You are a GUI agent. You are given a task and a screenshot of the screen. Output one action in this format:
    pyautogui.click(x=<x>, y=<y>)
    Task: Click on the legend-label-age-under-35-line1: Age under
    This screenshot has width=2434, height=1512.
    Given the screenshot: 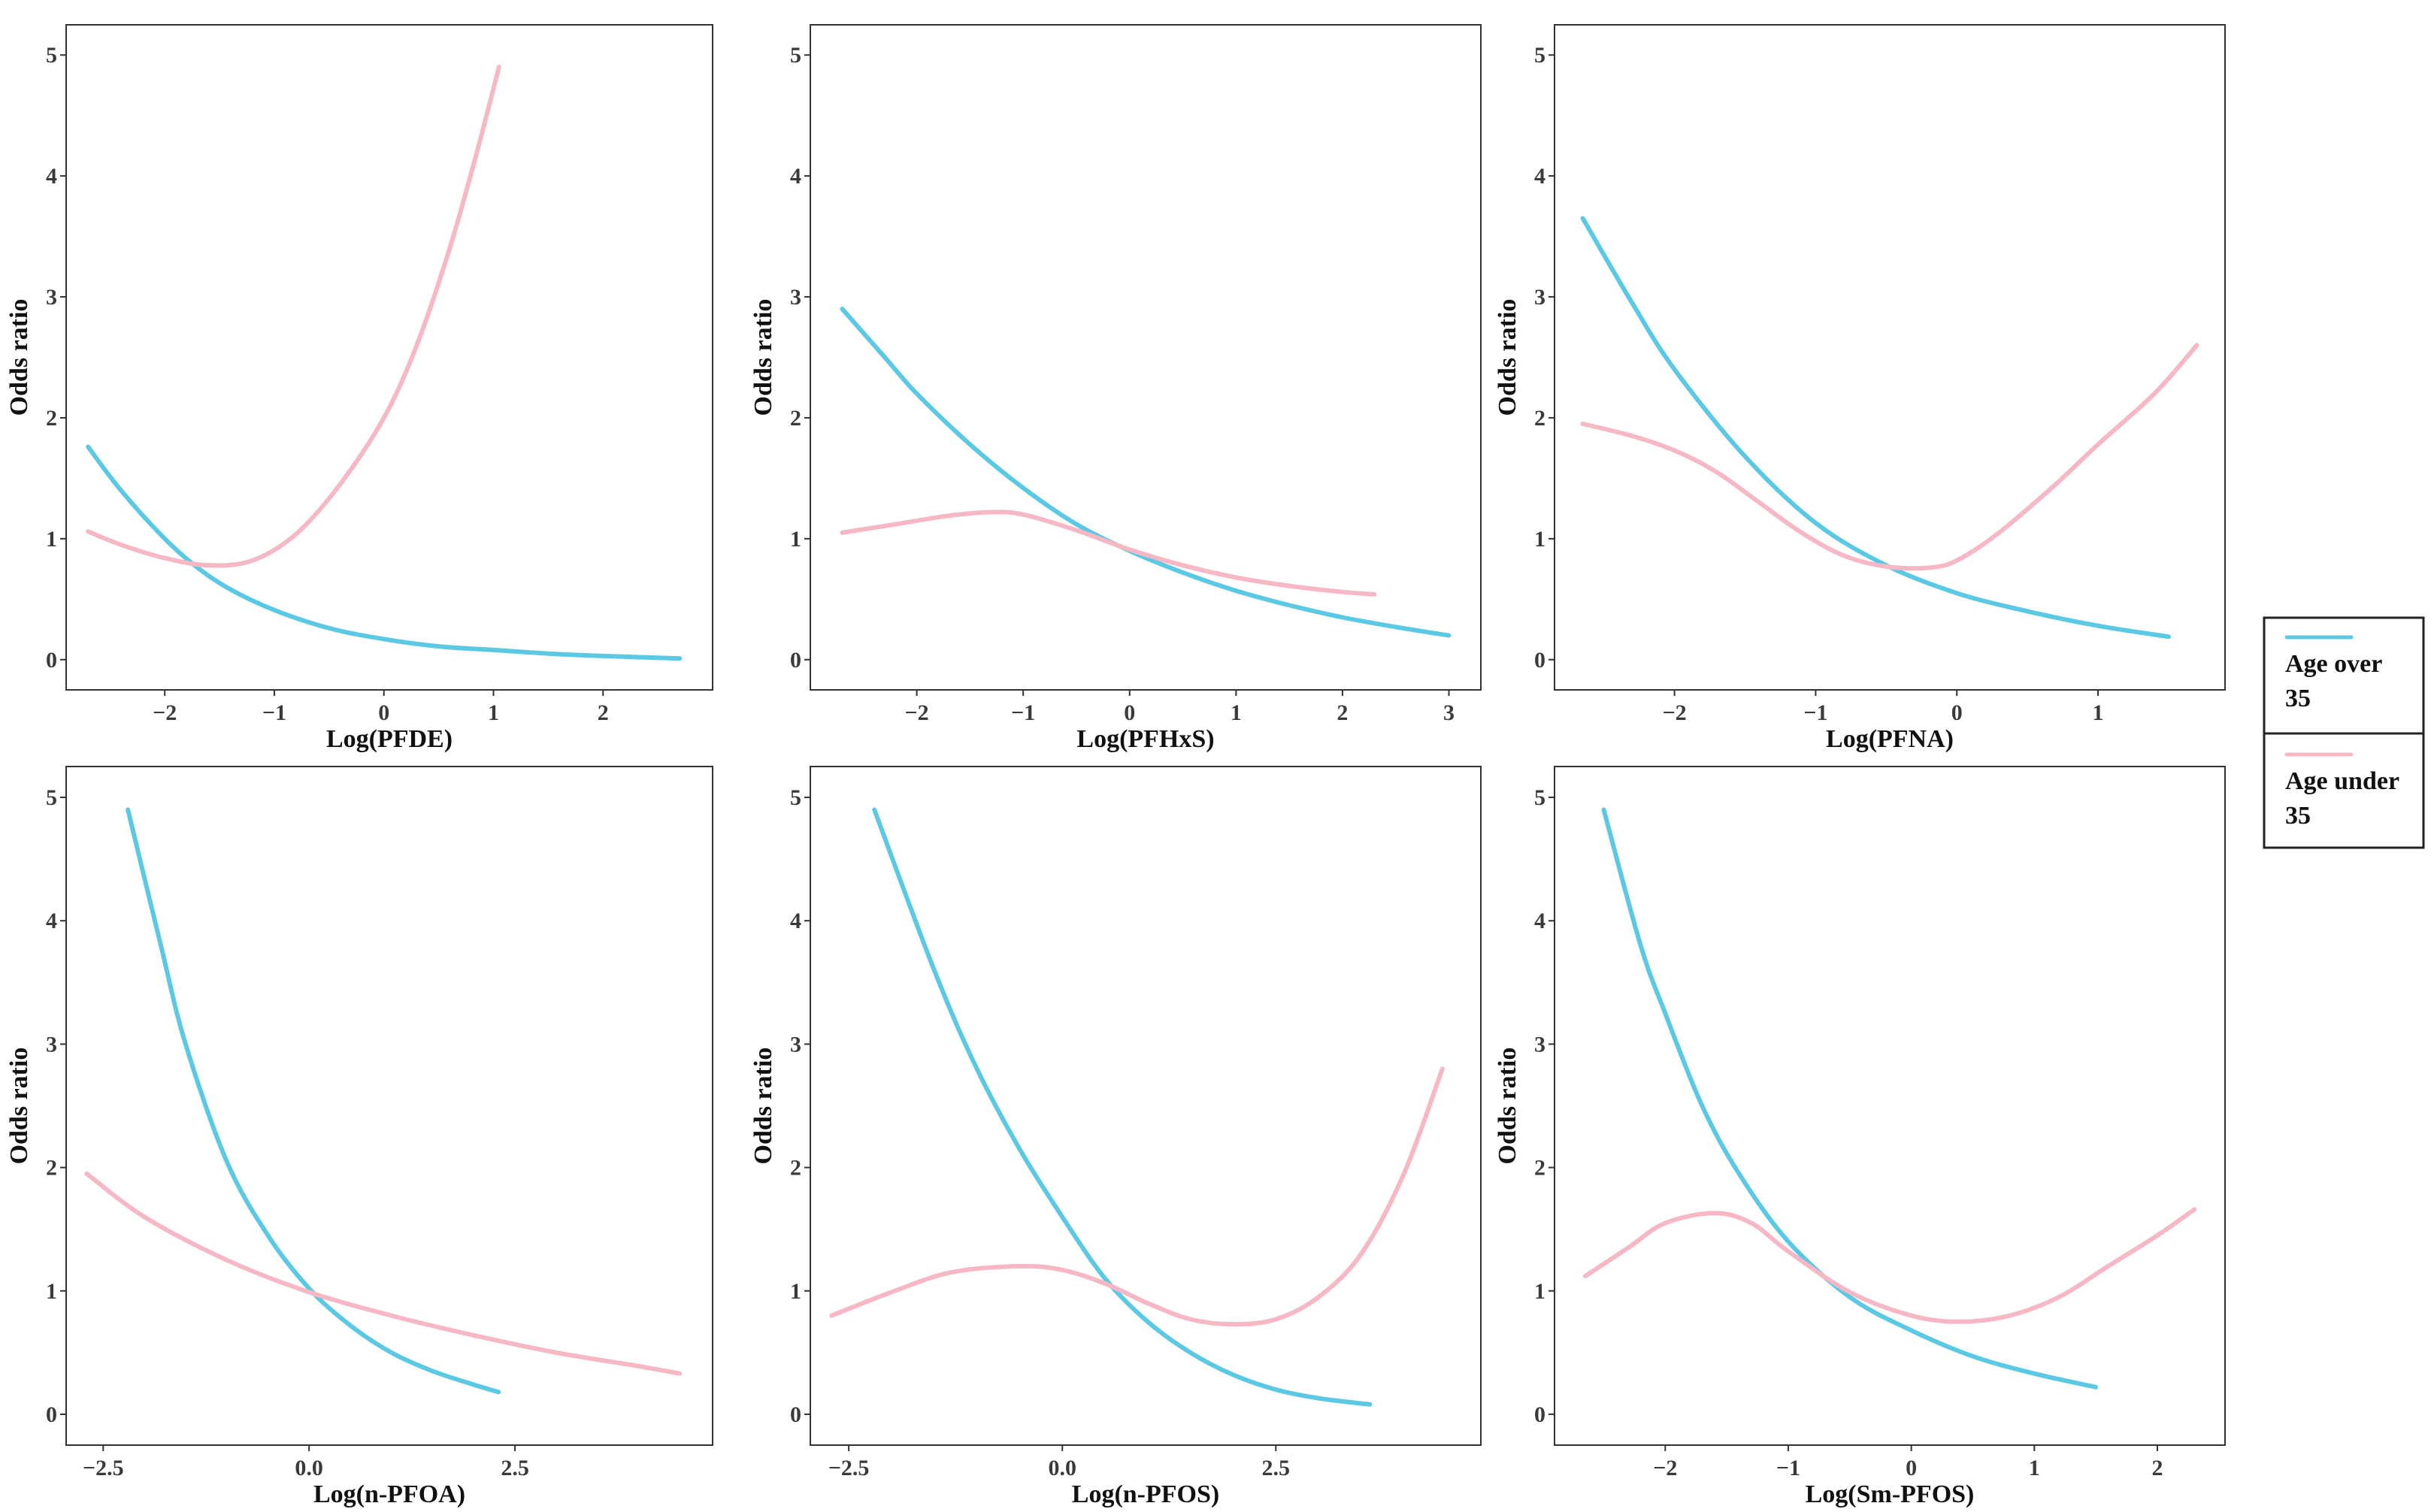 What is the action you would take?
    pyautogui.click(x=2342, y=781)
    